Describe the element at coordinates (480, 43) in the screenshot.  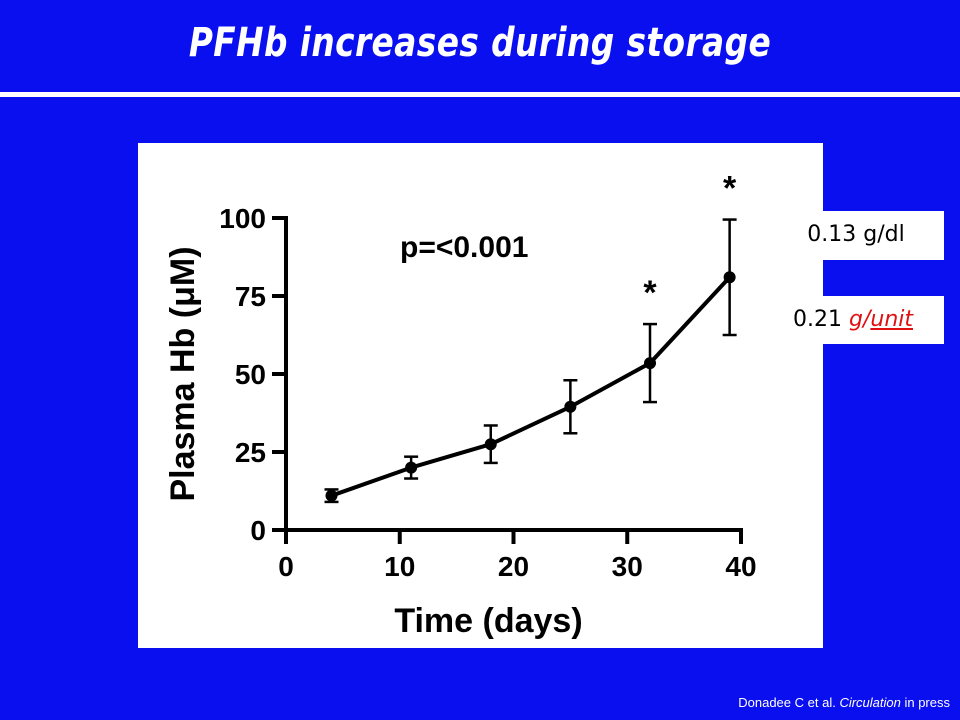
I see `slide-title: PFHb increases during storage` at that location.